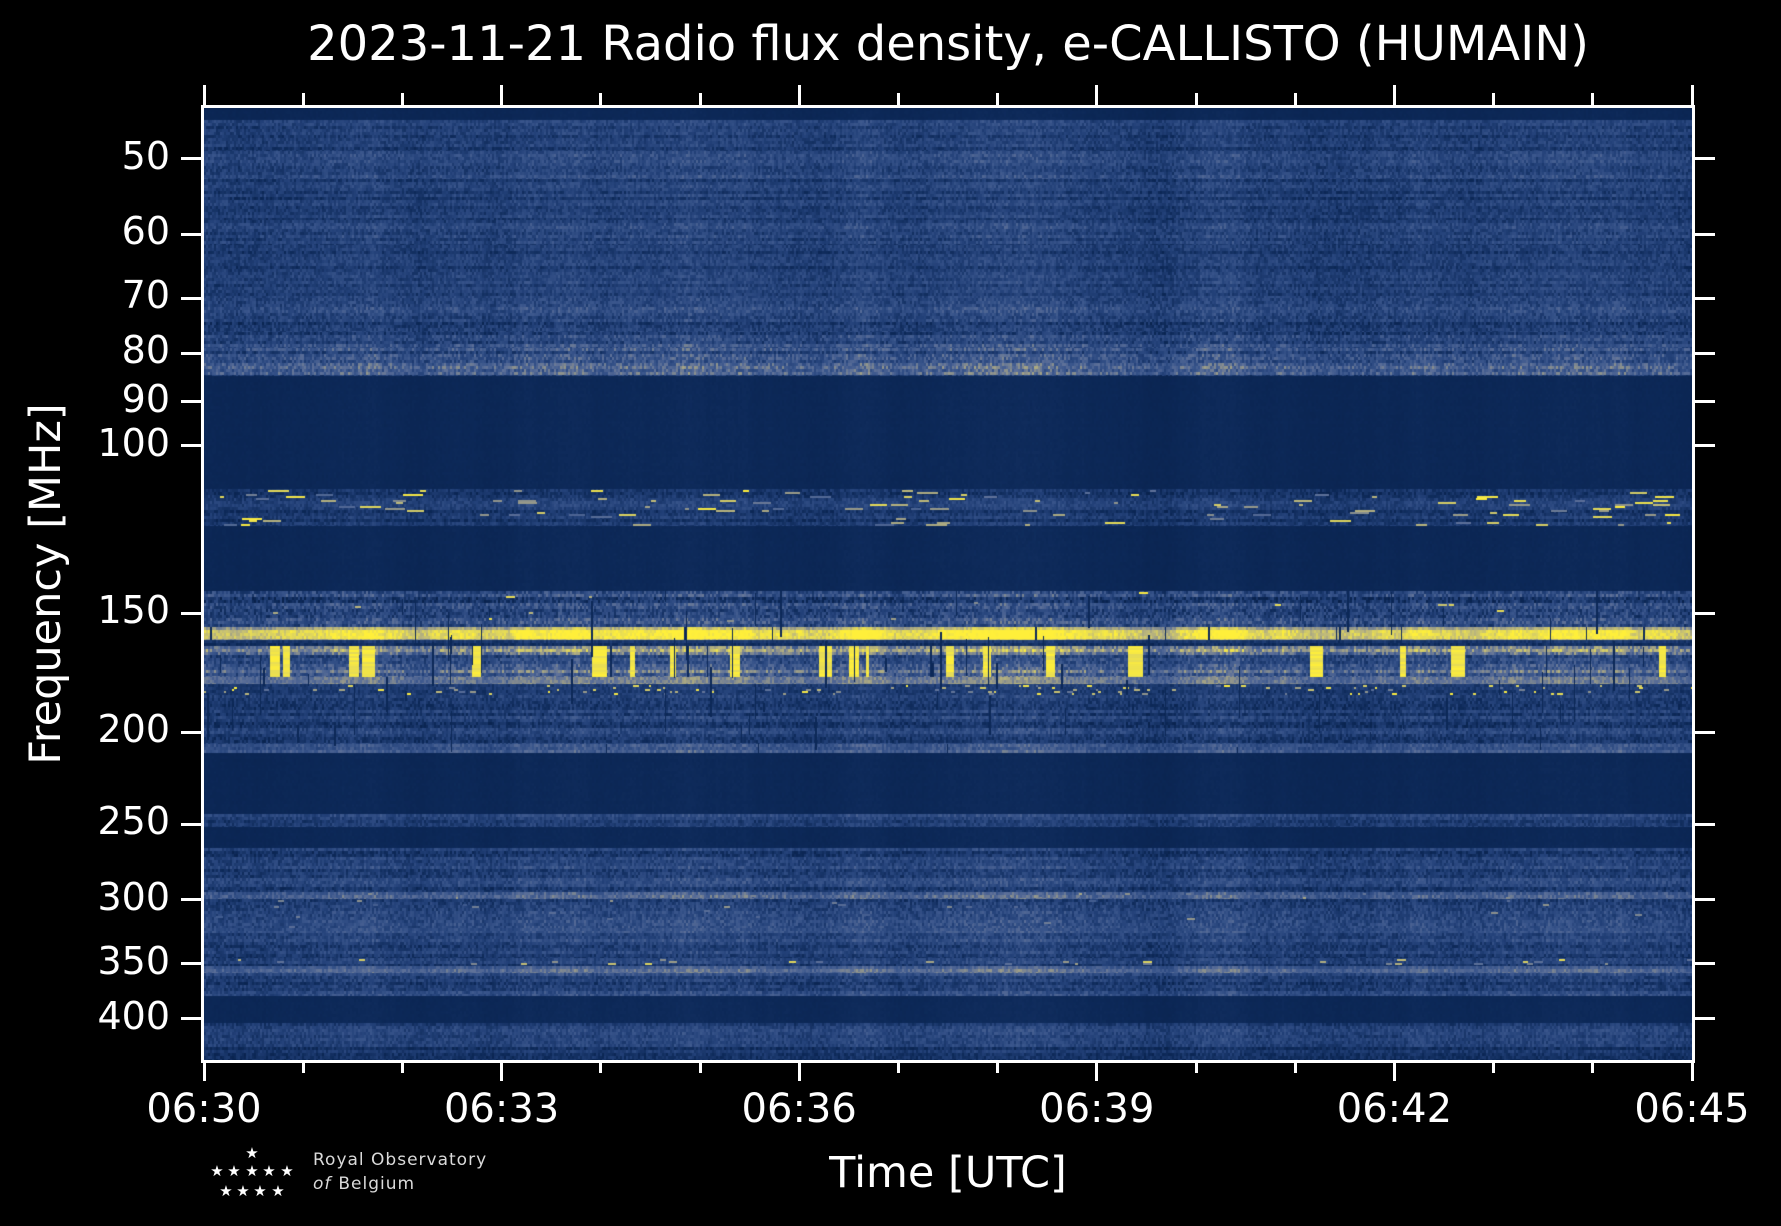 The image size is (1781, 1226). What do you see at coordinates (948, 1173) in the screenshot?
I see `x-axis-label: Time [UTC]` at bounding box center [948, 1173].